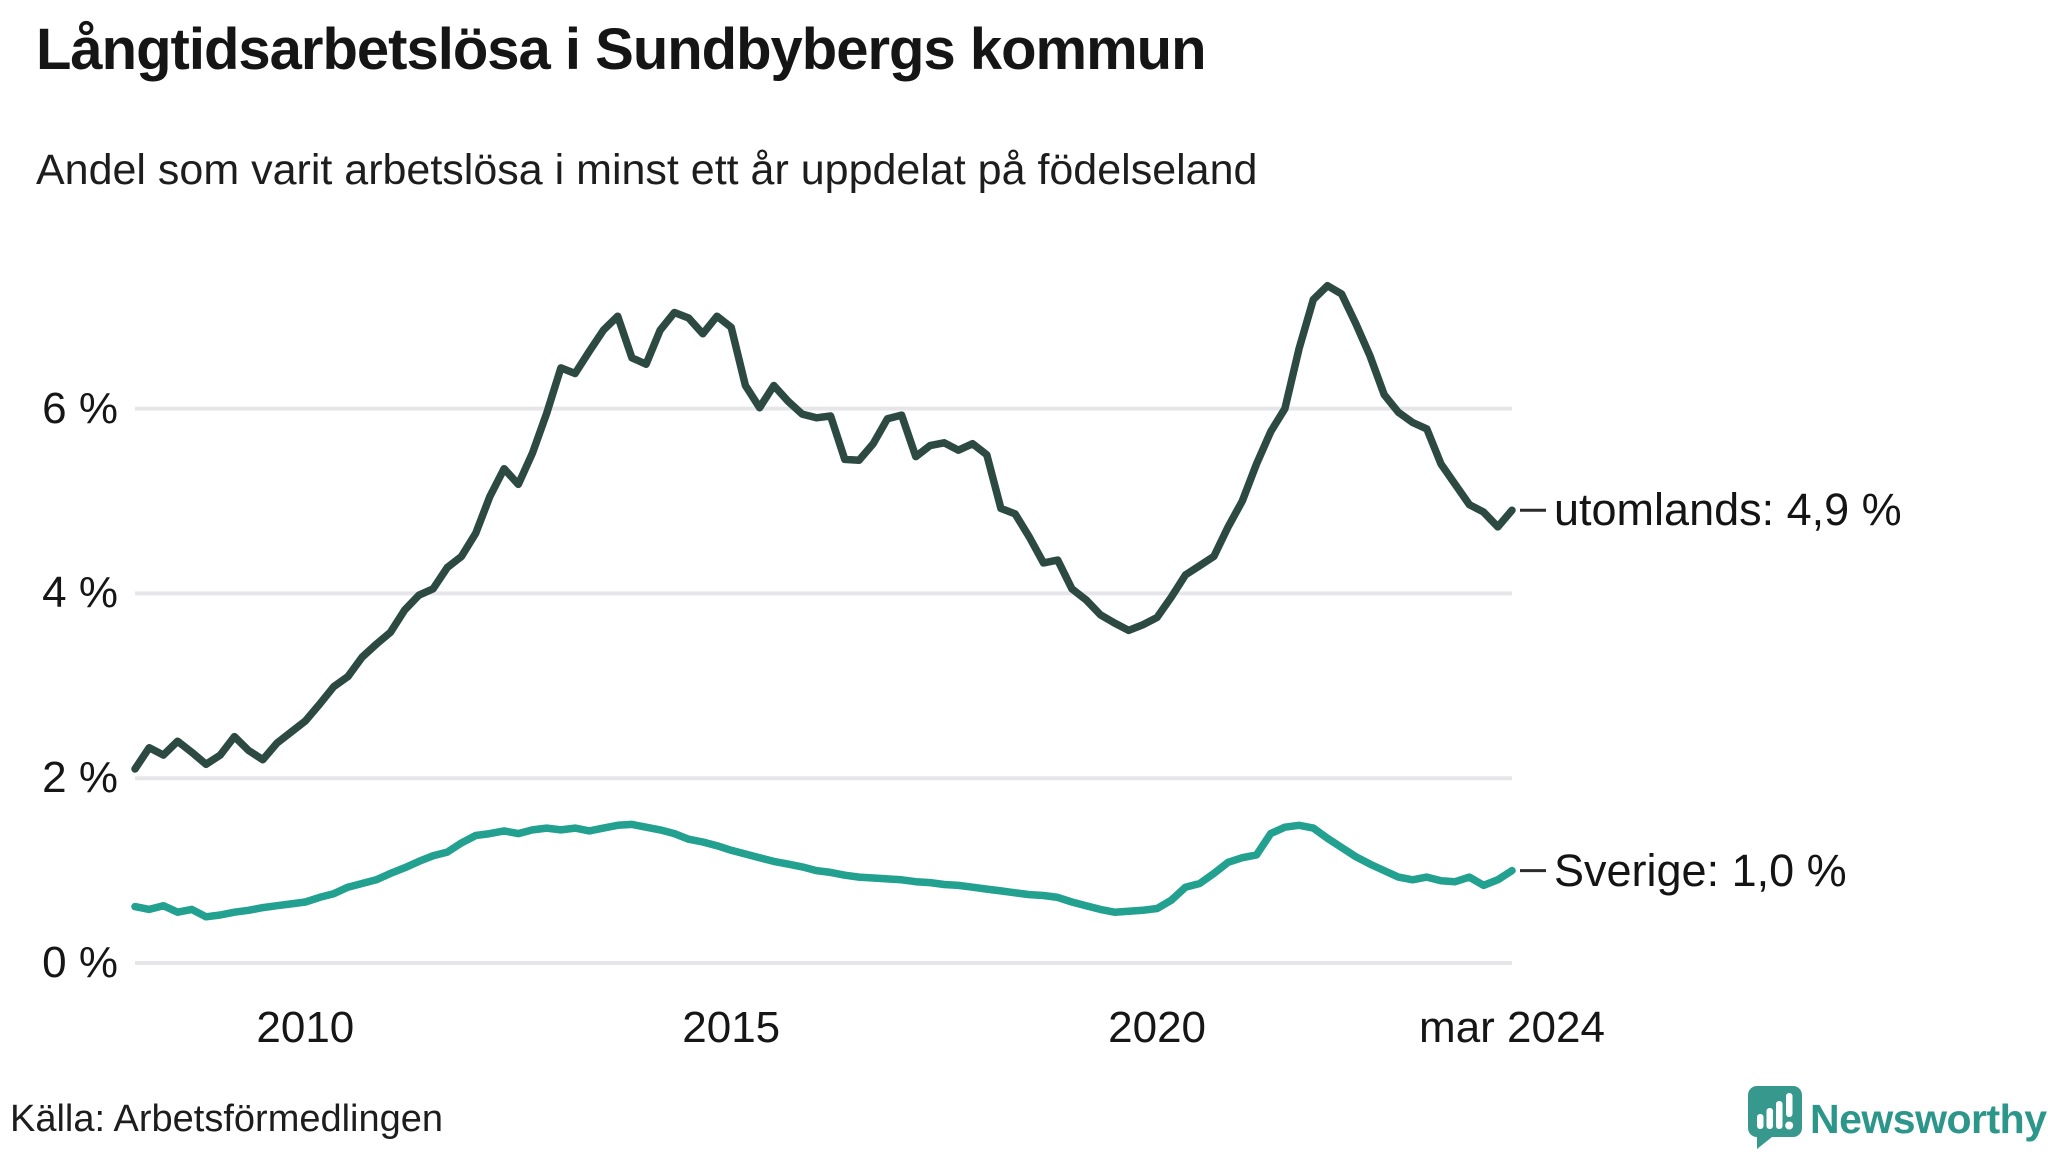 Image resolution: width=2048 pixels, height=1152 pixels. I want to click on series-line-Sverige, so click(823, 870).